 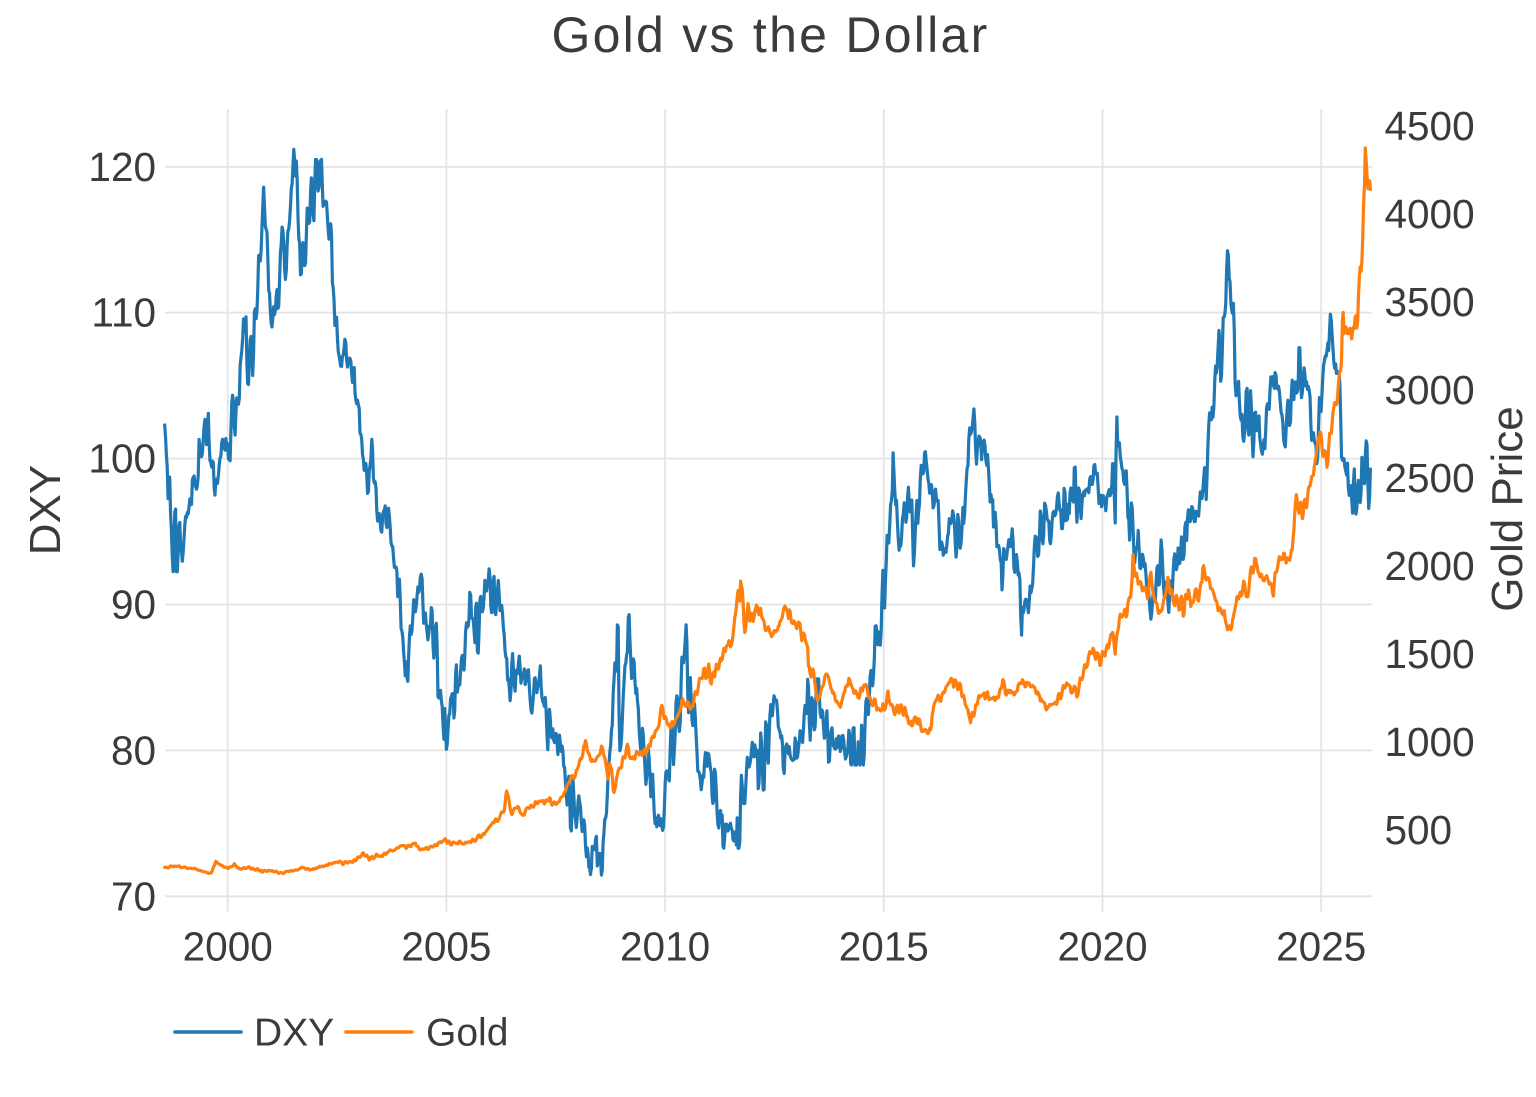 I want to click on svg-text: 4500, so click(x=1430, y=126).